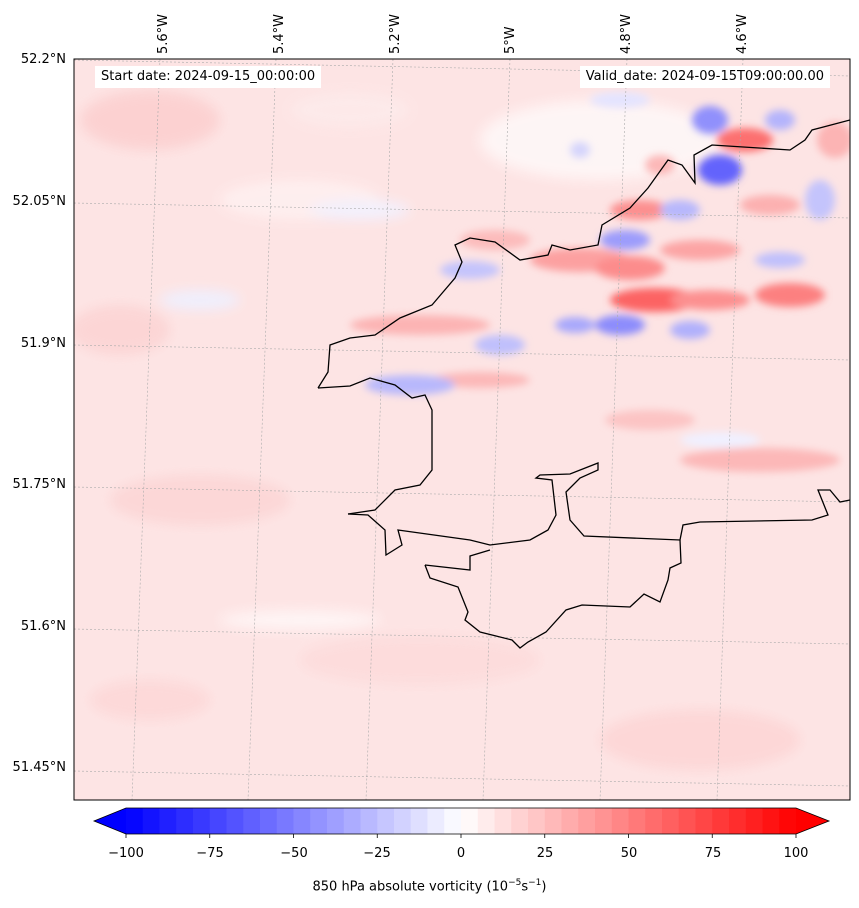 This screenshot has height=908, width=859. I want to click on colorbar-tick: −75, so click(210, 853).